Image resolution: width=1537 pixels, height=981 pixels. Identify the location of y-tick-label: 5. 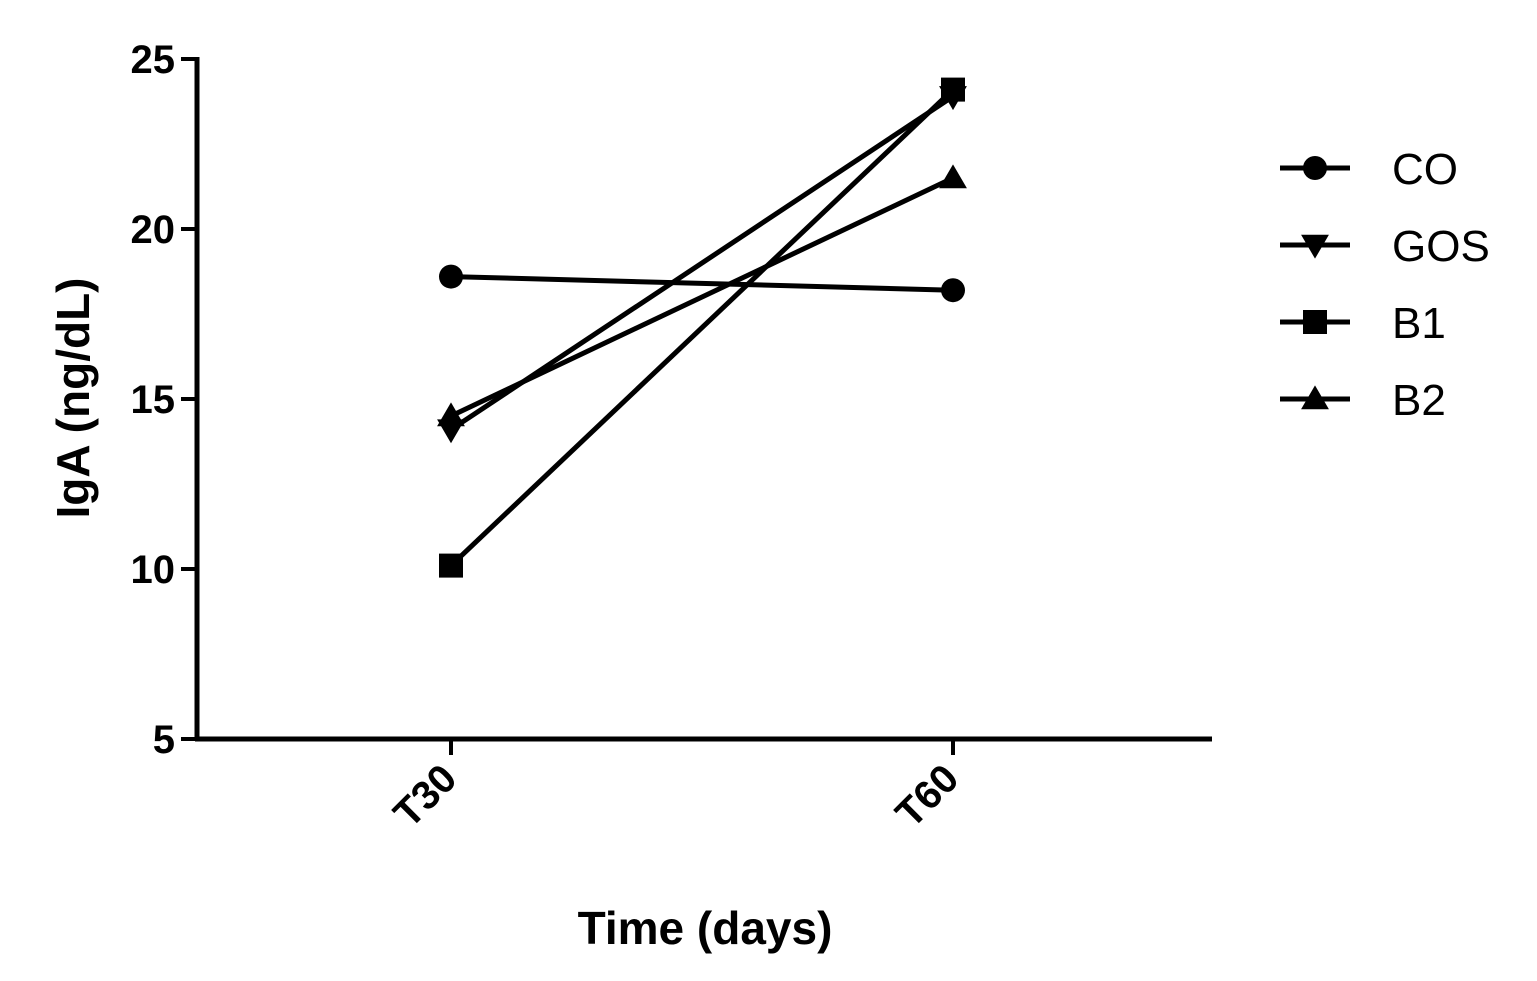
(164, 740).